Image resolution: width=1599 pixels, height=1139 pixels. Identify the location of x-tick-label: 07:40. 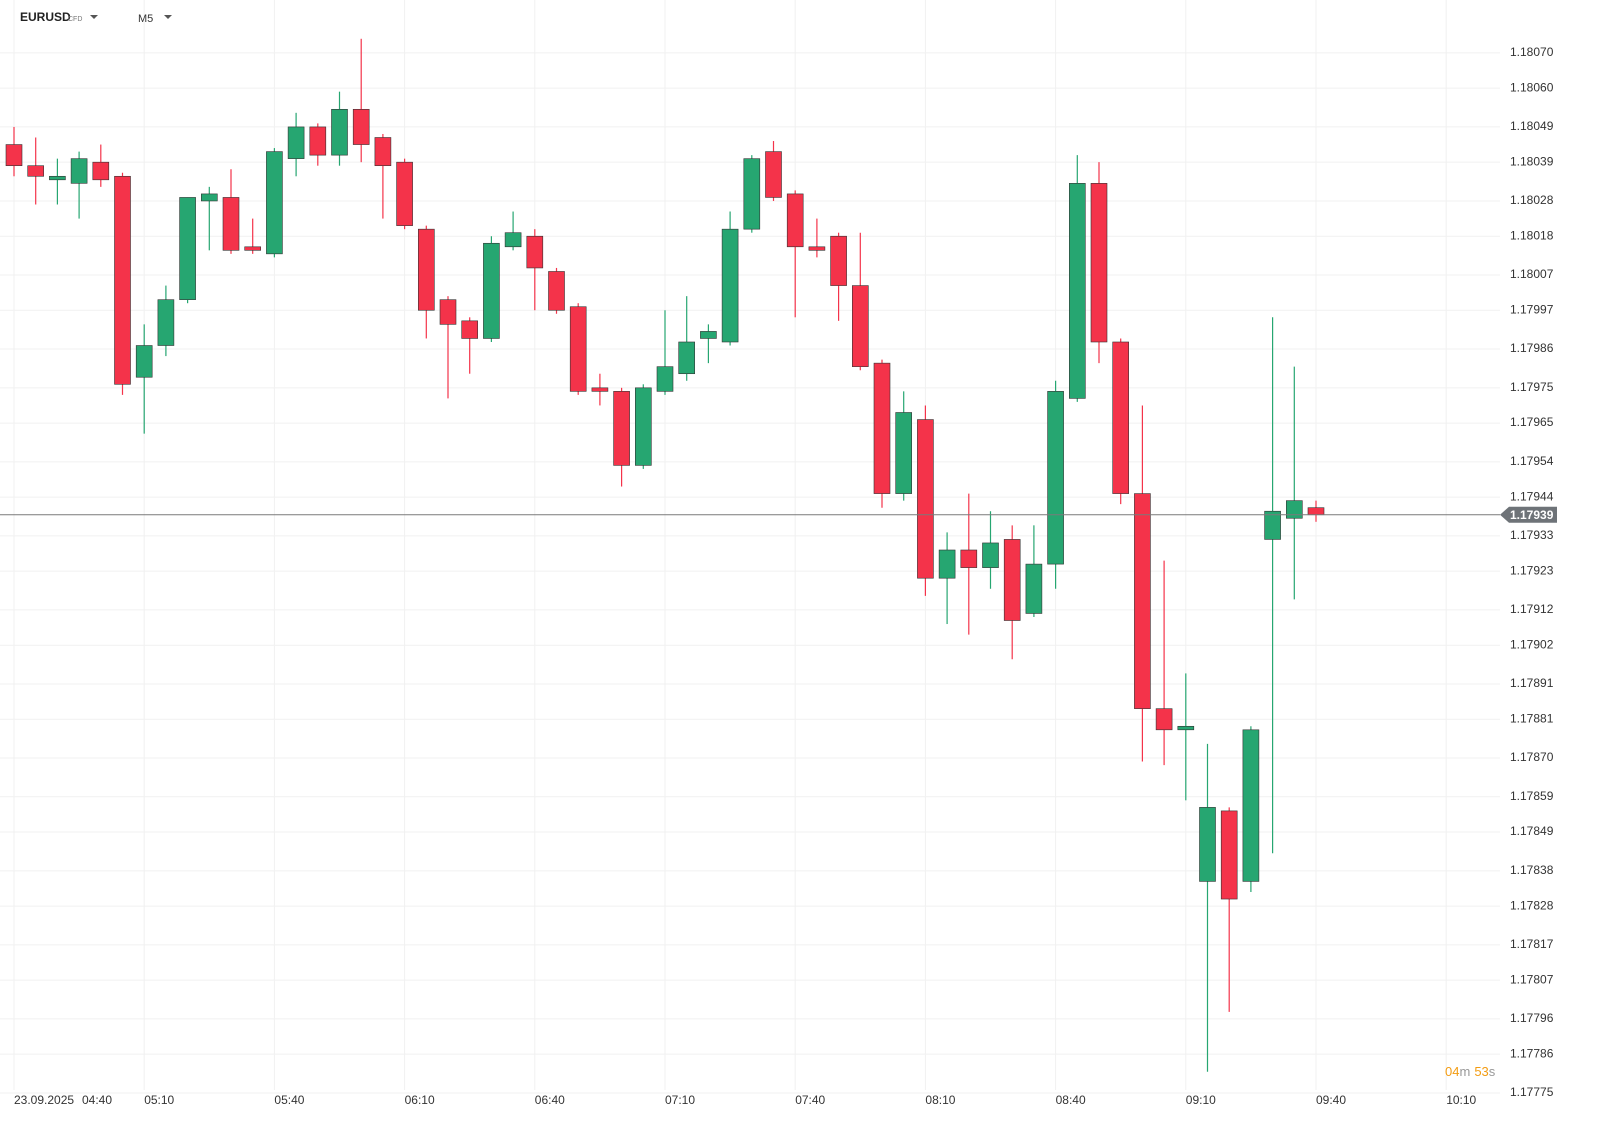
(810, 1100).